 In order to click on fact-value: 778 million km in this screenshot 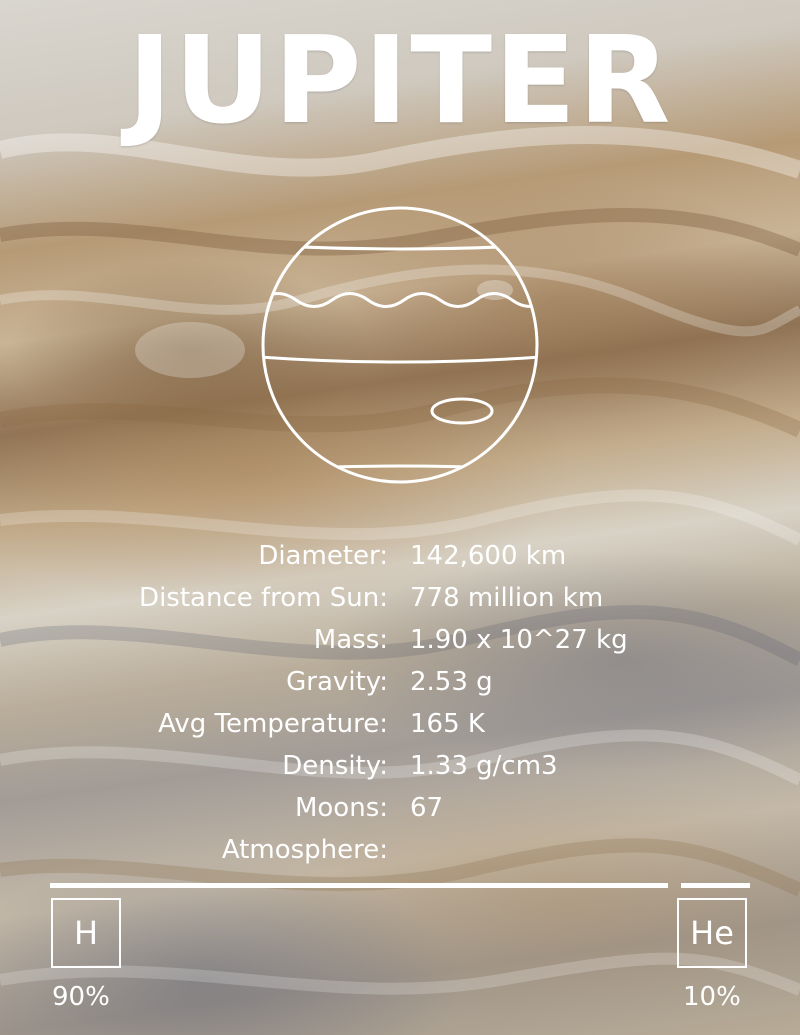, I will do `click(507, 598)`.